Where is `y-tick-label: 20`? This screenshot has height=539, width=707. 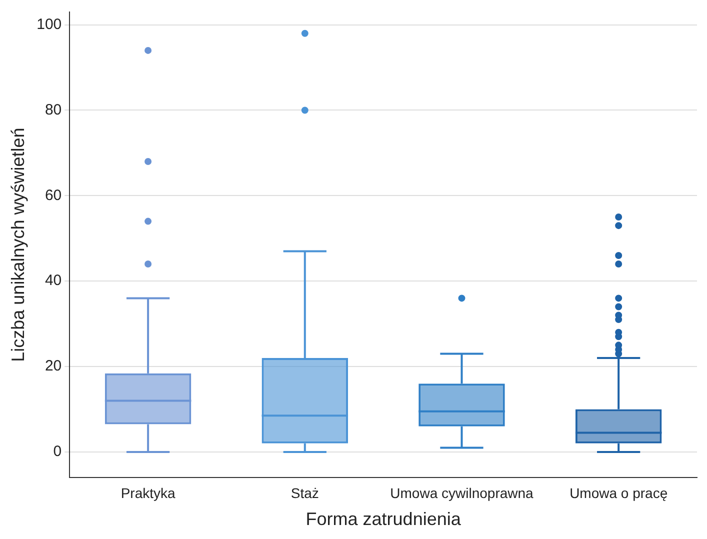 y-tick-label: 20 is located at coordinates (53, 366).